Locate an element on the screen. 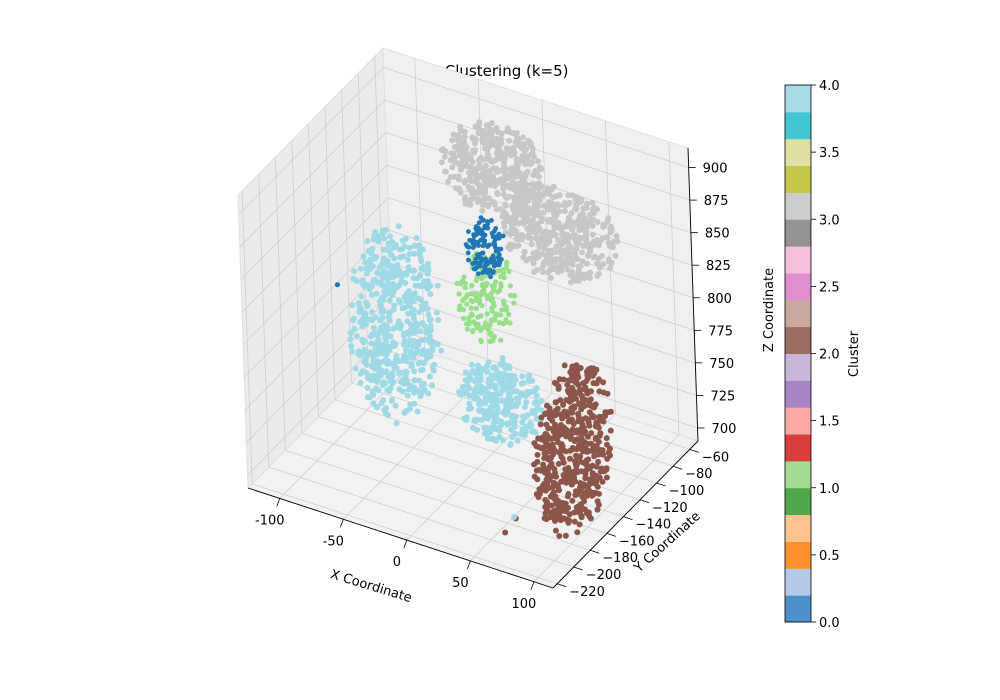 Image resolution: width=1000 pixels, height=700 pixels. z-gridline is located at coordinates (544, 345).